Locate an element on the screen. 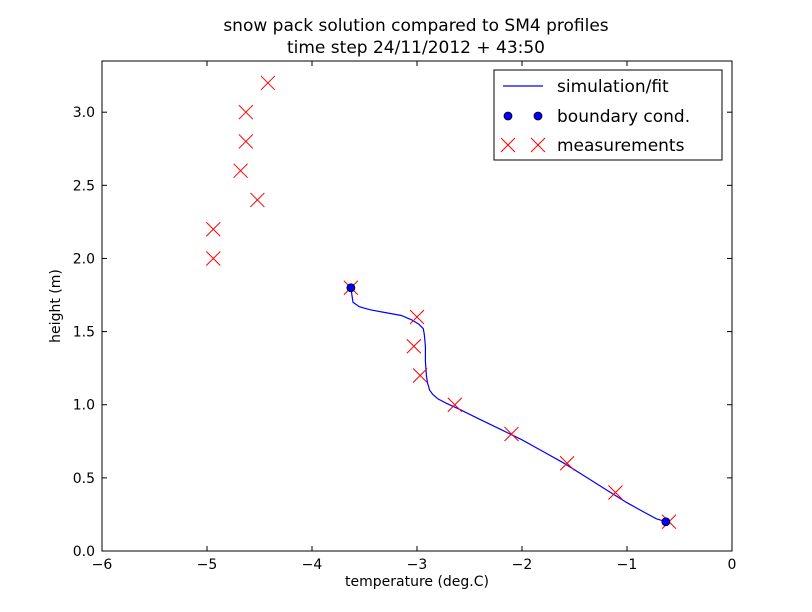  y-tick-label: 2.0 is located at coordinates (84, 259).